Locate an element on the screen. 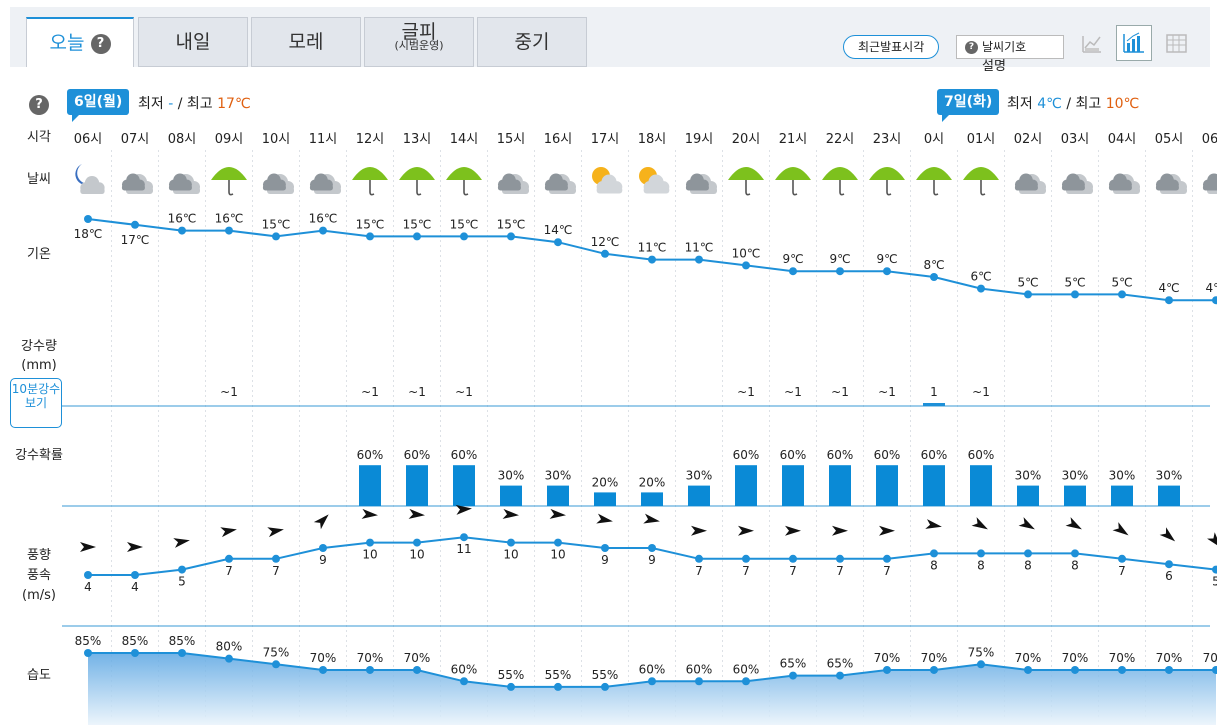 The height and width of the screenshot is (725, 1217). row-label-wind-unit: (m/s) is located at coordinates (39, 595).